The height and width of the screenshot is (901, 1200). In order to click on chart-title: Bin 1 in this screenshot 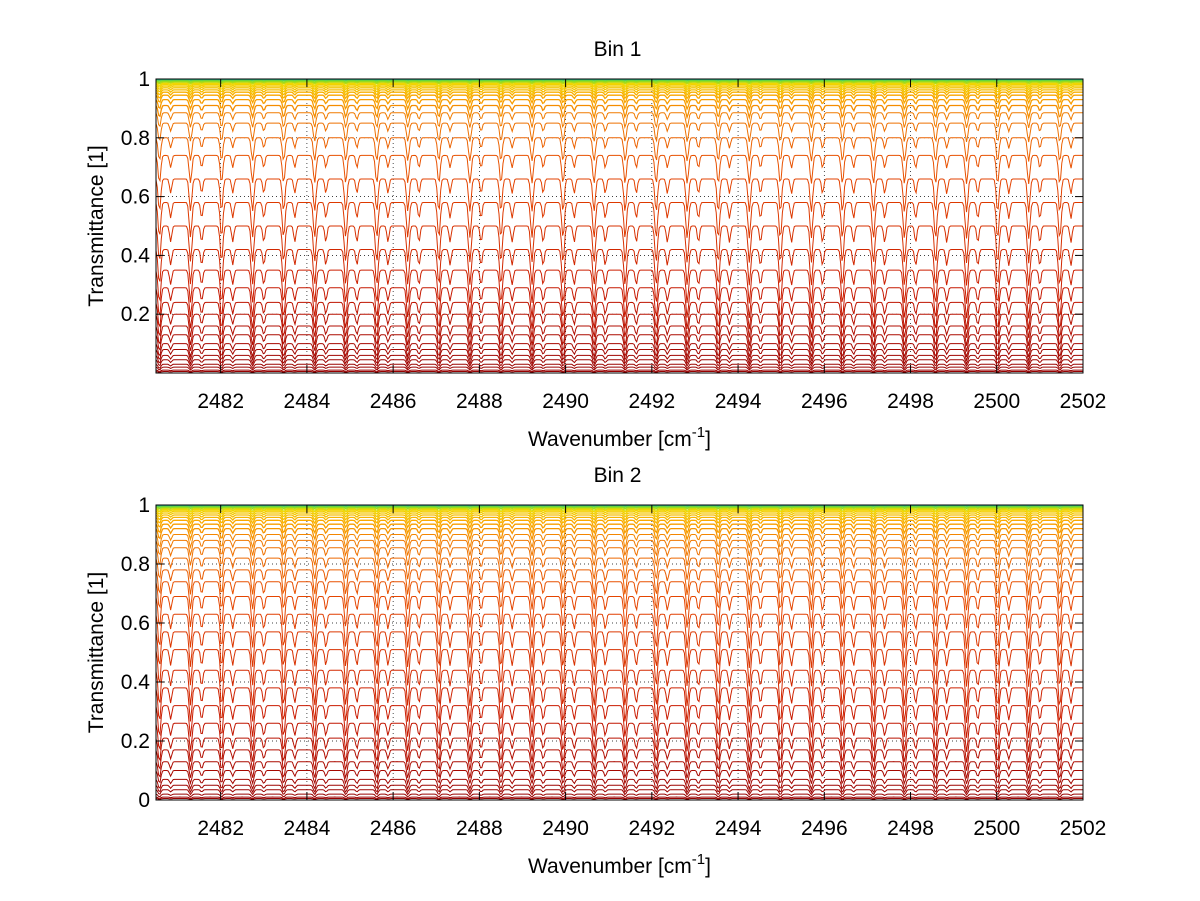, I will do `click(618, 49)`.